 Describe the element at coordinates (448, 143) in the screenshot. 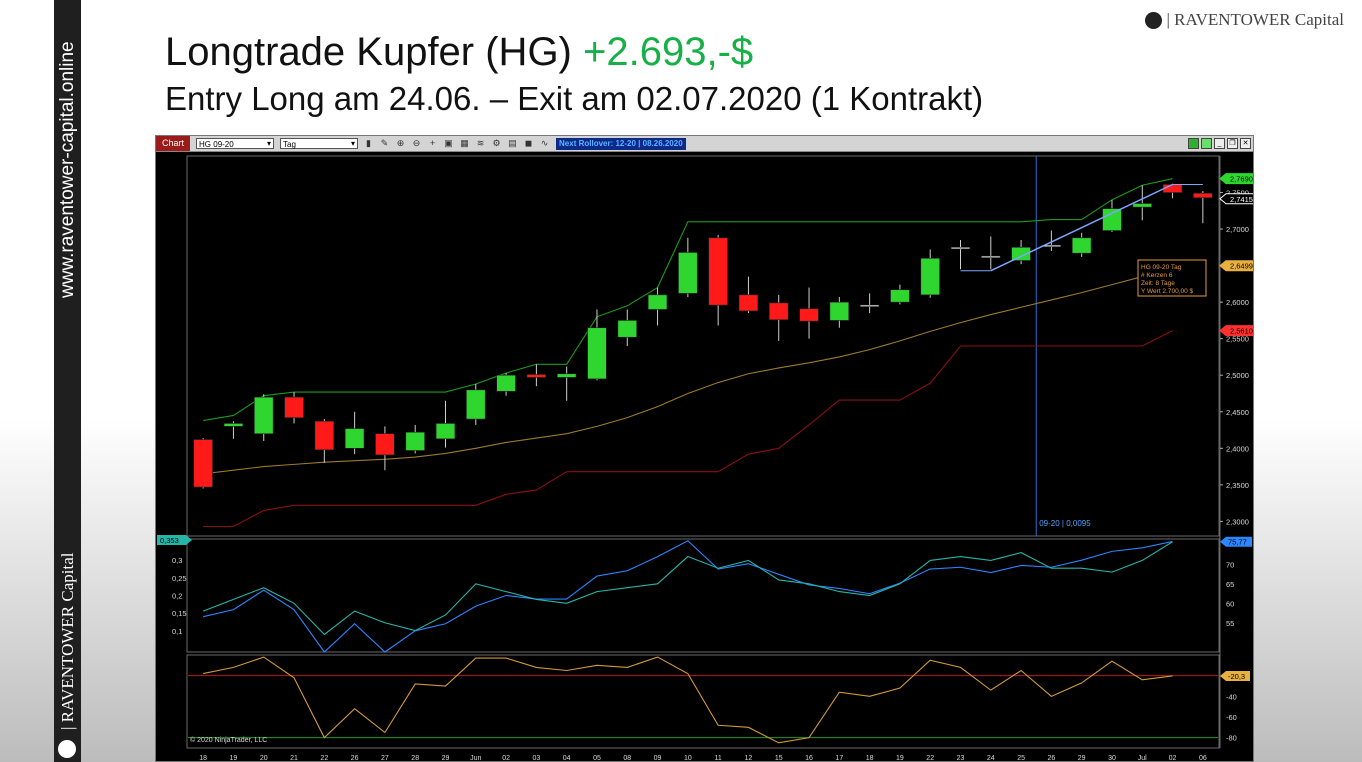

I see `data-box-icon: ▣` at that location.